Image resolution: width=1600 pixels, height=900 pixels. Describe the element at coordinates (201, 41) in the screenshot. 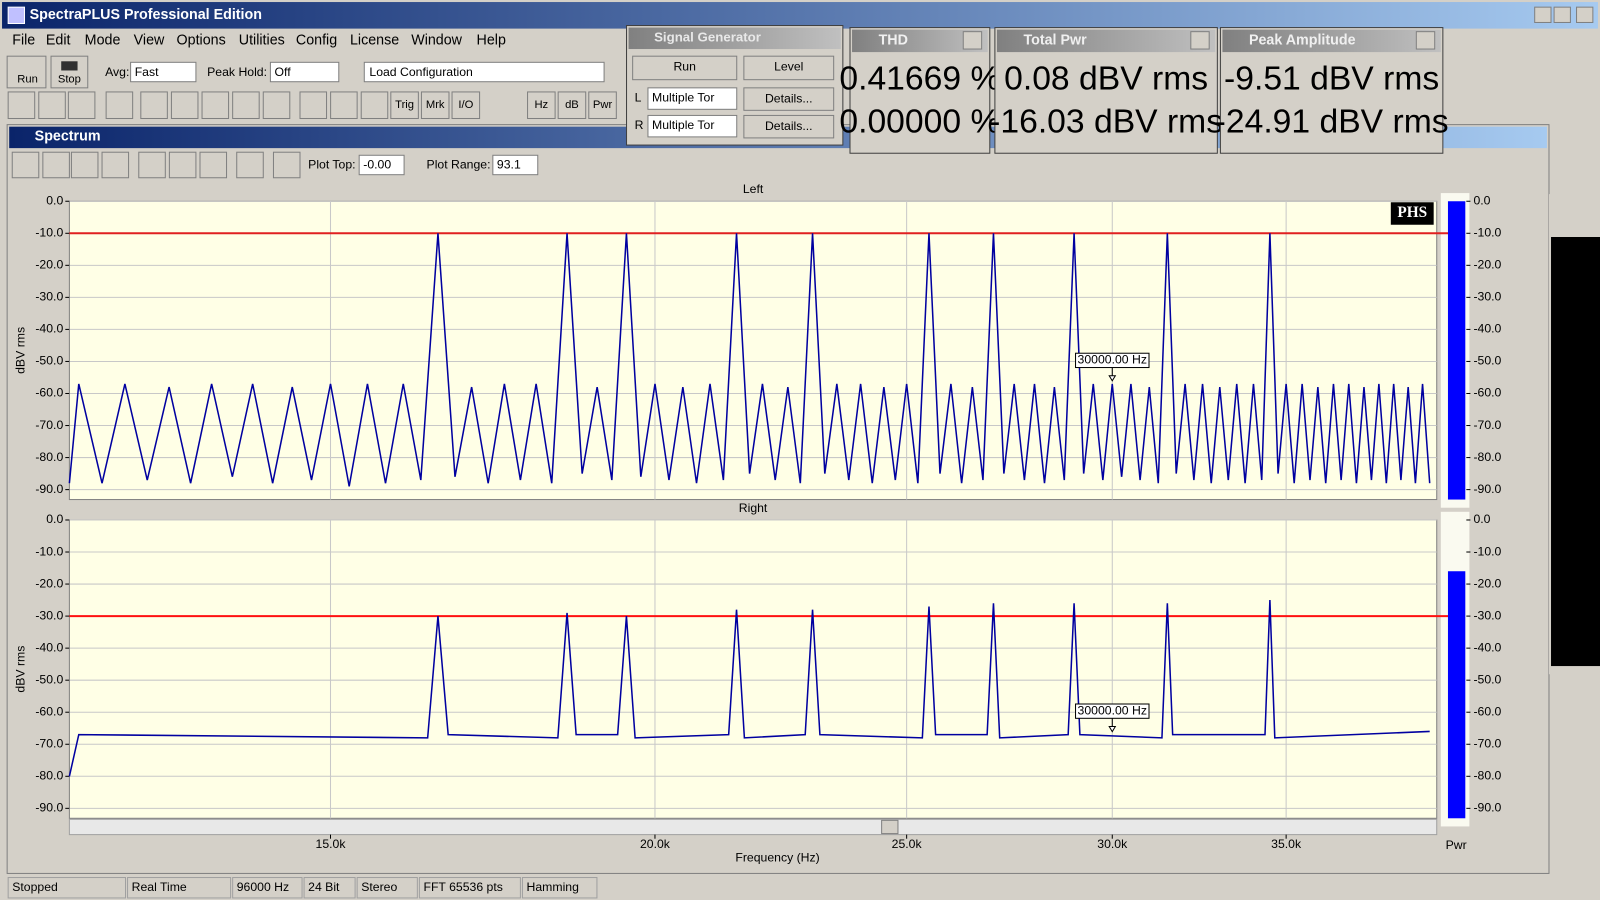

I see `menu-item: Options` at that location.